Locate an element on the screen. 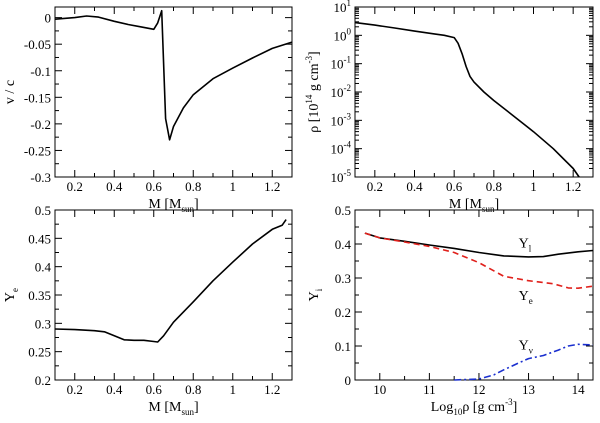  ye-xtick-label: 1.2 is located at coordinates (272, 389).